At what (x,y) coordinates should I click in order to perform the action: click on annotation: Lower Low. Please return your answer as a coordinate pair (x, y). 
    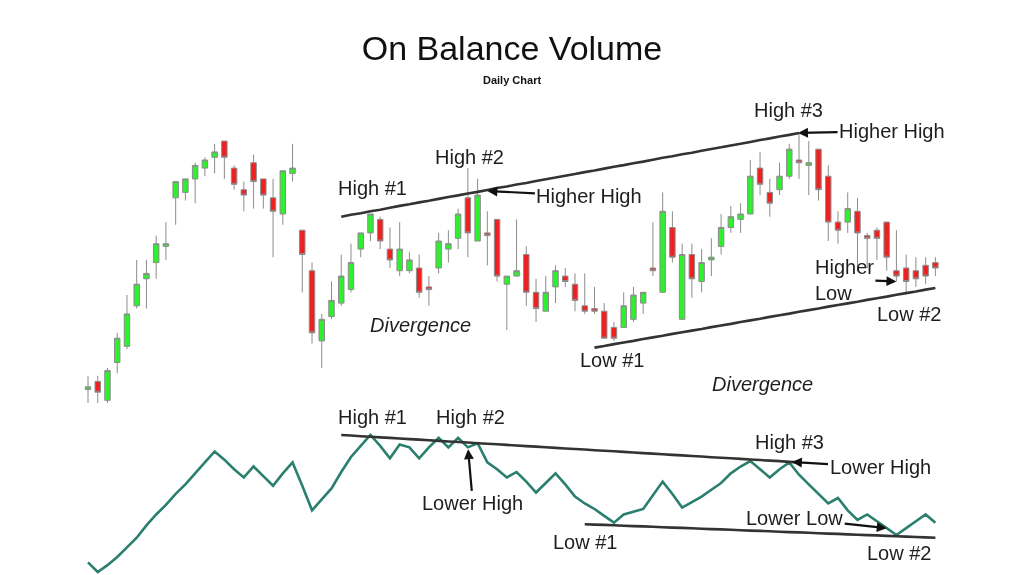
    Looking at the image, I should click on (795, 518).